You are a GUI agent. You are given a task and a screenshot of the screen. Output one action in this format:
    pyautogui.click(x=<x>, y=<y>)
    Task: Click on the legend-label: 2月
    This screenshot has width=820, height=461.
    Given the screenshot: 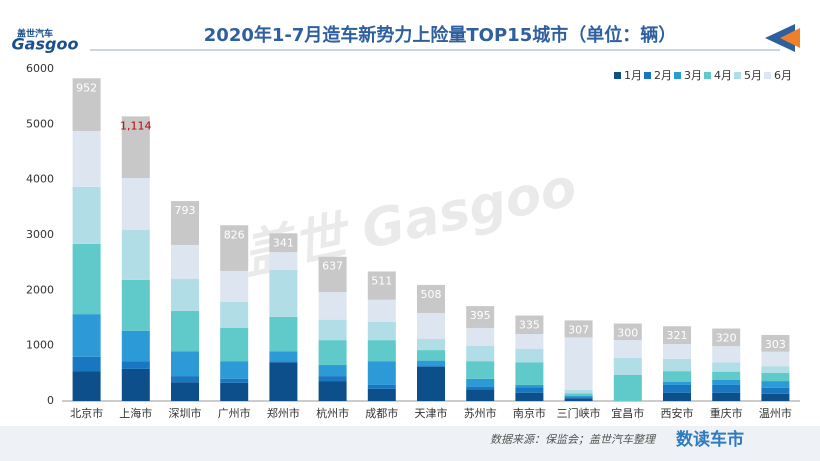 What is the action you would take?
    pyautogui.click(x=663, y=75)
    